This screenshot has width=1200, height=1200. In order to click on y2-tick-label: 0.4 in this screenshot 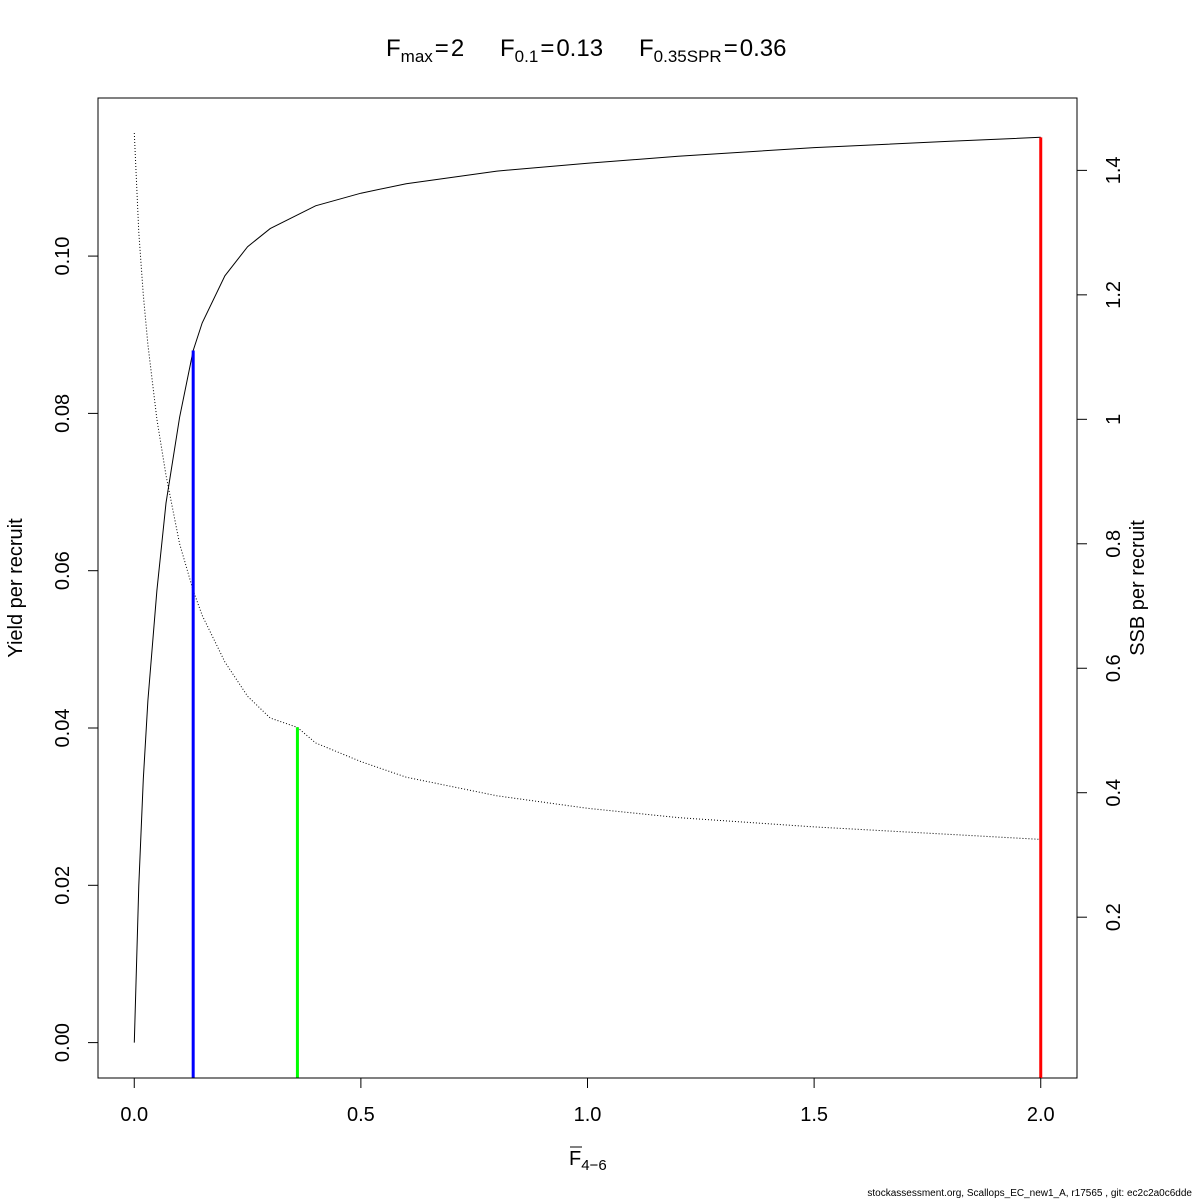, I will do `click(1114, 793)`.